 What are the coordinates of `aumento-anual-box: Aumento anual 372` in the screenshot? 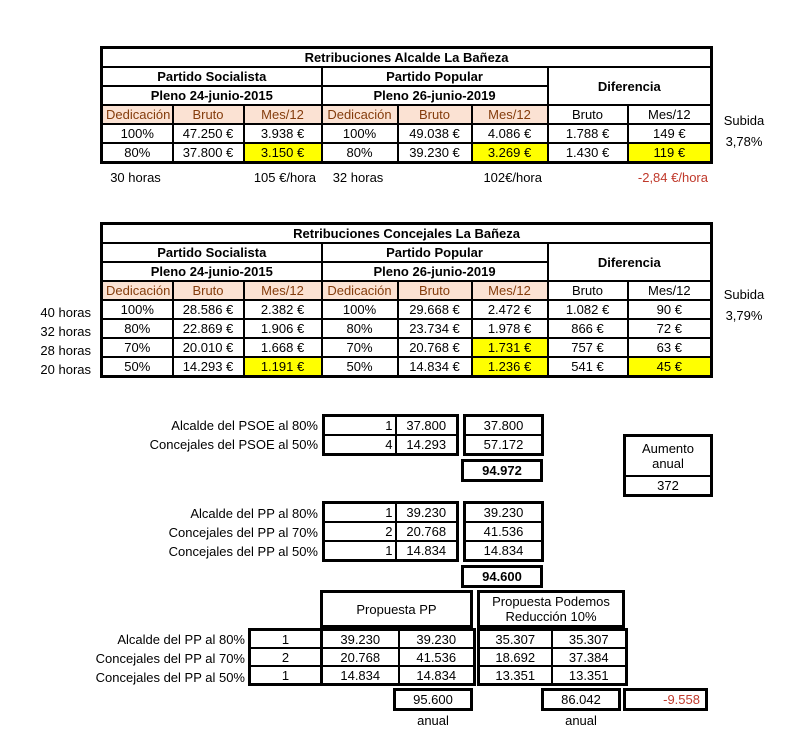 It's located at (668, 465).